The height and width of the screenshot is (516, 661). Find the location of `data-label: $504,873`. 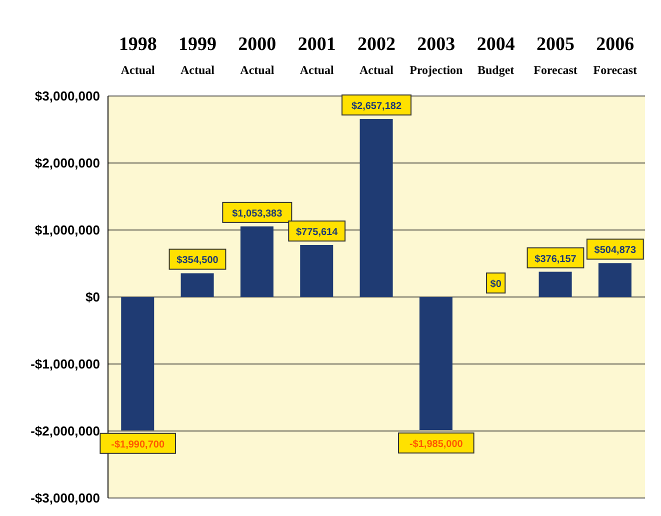

data-label: $504,873 is located at coordinates (615, 250).